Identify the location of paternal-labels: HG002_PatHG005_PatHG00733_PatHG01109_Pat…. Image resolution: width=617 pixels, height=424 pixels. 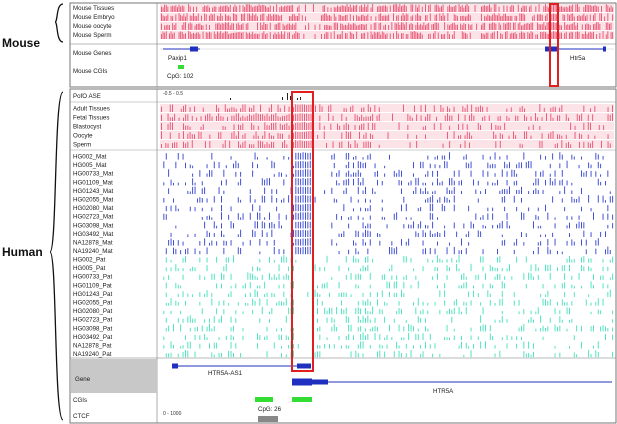
(92, 308).